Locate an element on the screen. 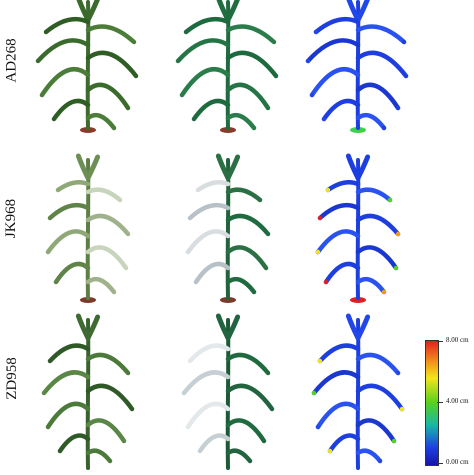 The width and height of the screenshot is (474, 475). colorbar-label-min: 0.00 cm is located at coordinates (457, 462).